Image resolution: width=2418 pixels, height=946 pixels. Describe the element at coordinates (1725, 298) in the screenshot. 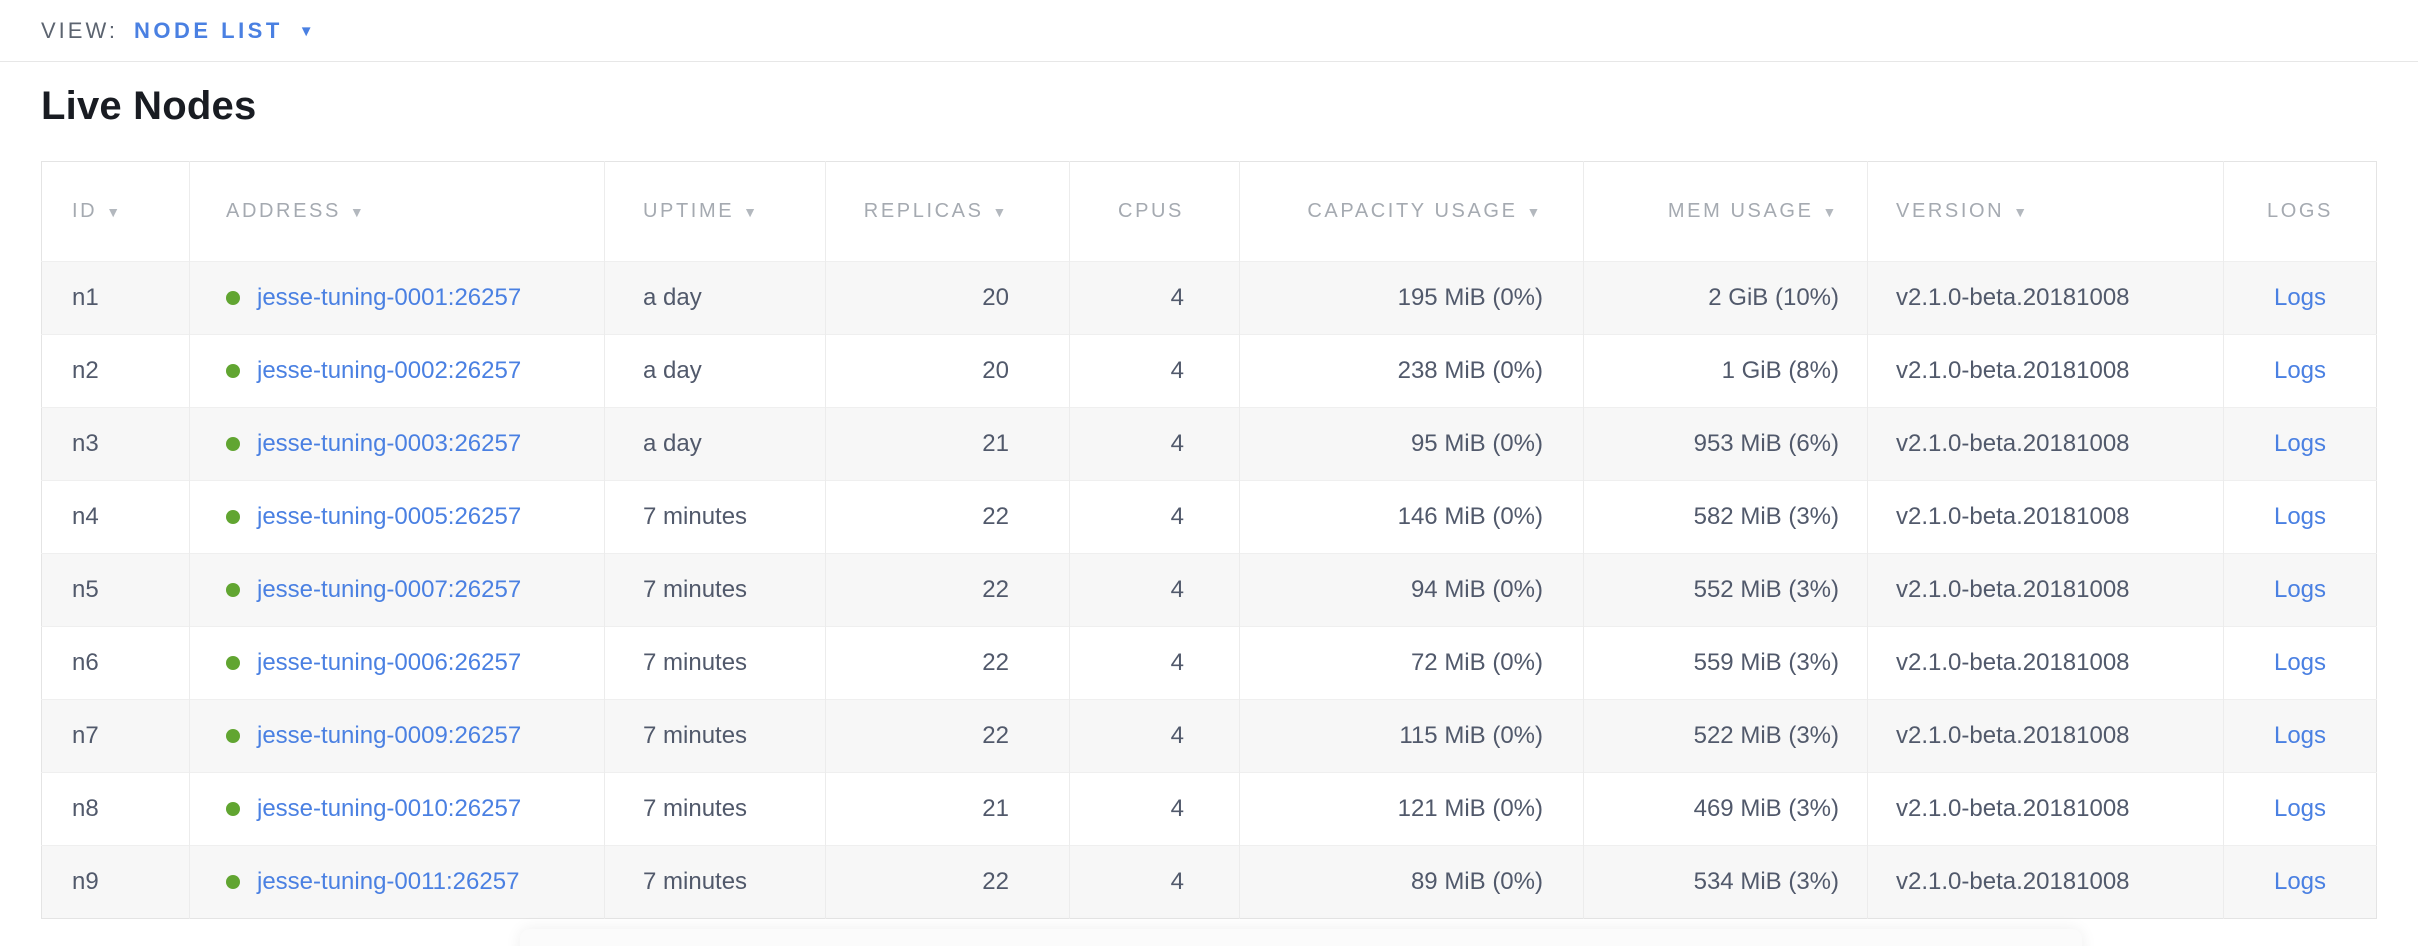

I see `node-mem-cell: 2 GiB (10%)` at that location.